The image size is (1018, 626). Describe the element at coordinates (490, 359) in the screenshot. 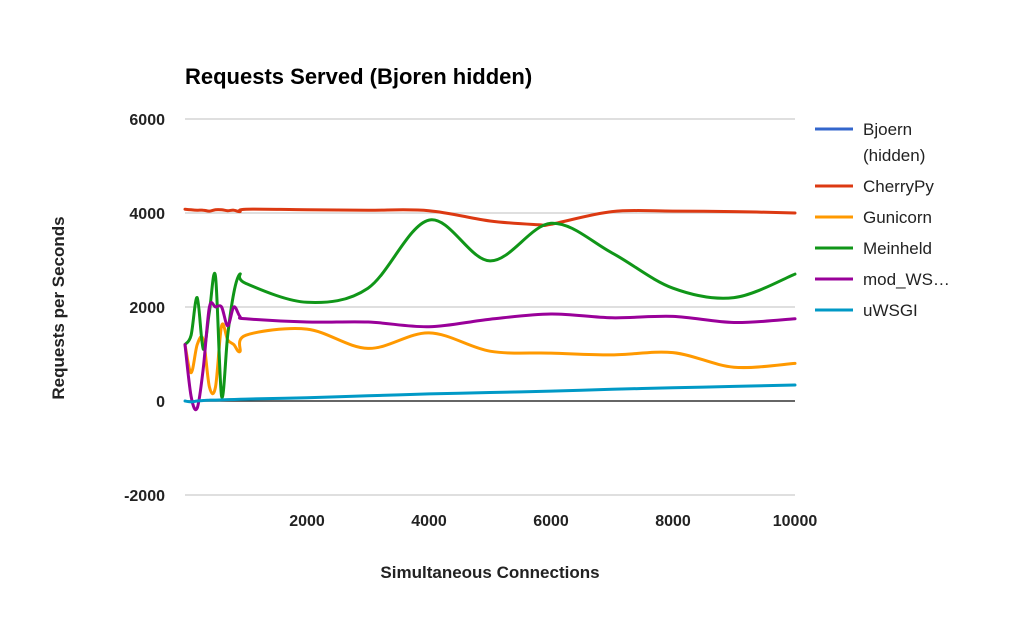

I see `series-line-gunicorn` at that location.